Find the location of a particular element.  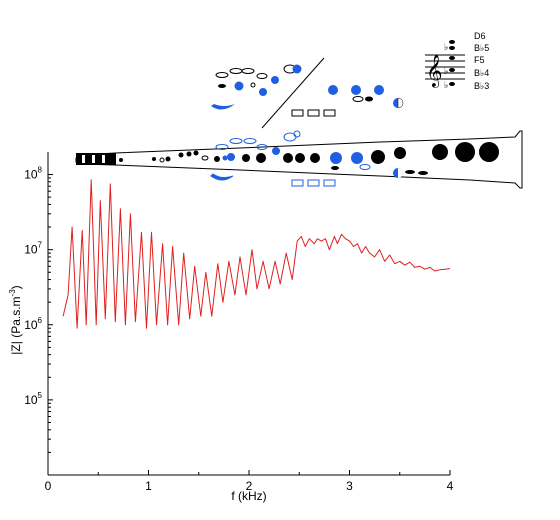

y-tick-label: 10⁷ is located at coordinates (33, 249).